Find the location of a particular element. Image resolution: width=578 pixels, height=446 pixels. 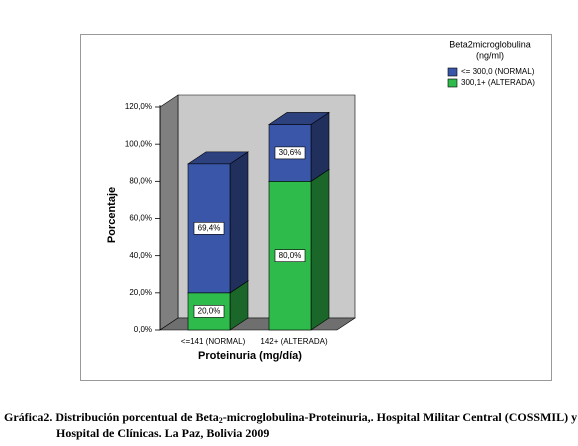

value-label: 30,6% is located at coordinates (290, 152).